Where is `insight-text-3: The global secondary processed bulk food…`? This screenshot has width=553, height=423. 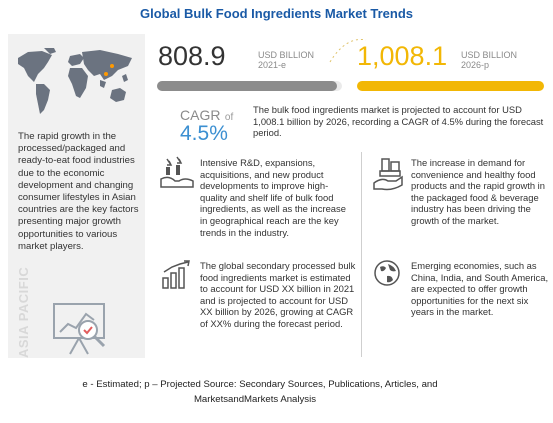 insight-text-3: The global secondary processed bulk food… is located at coordinates (278, 294).